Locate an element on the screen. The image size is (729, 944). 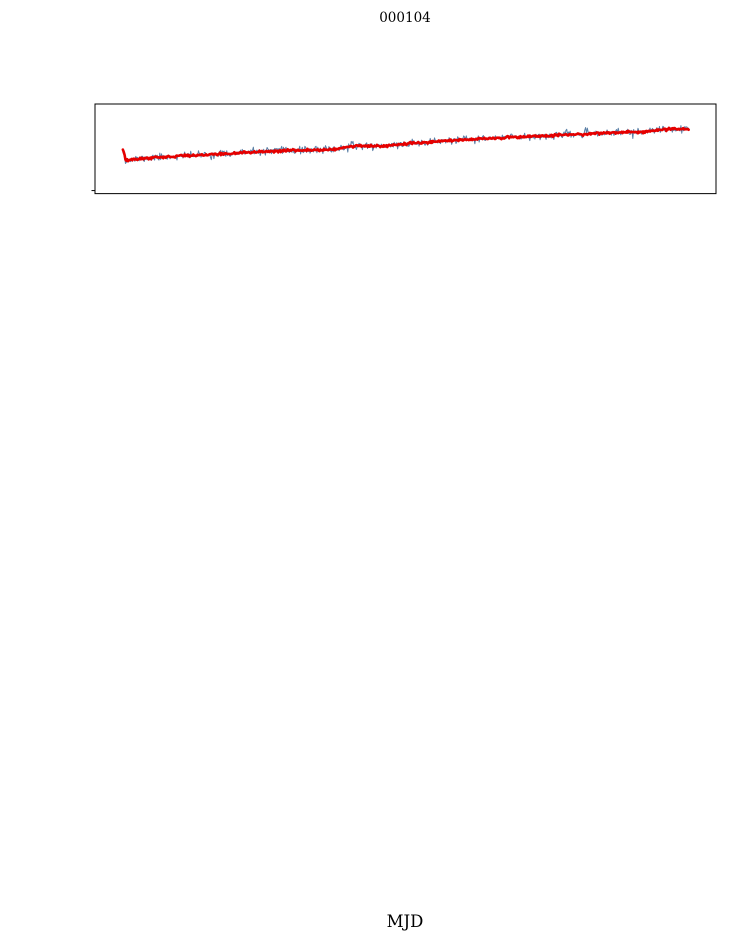
chart-title: 000104 is located at coordinates (405, 18).